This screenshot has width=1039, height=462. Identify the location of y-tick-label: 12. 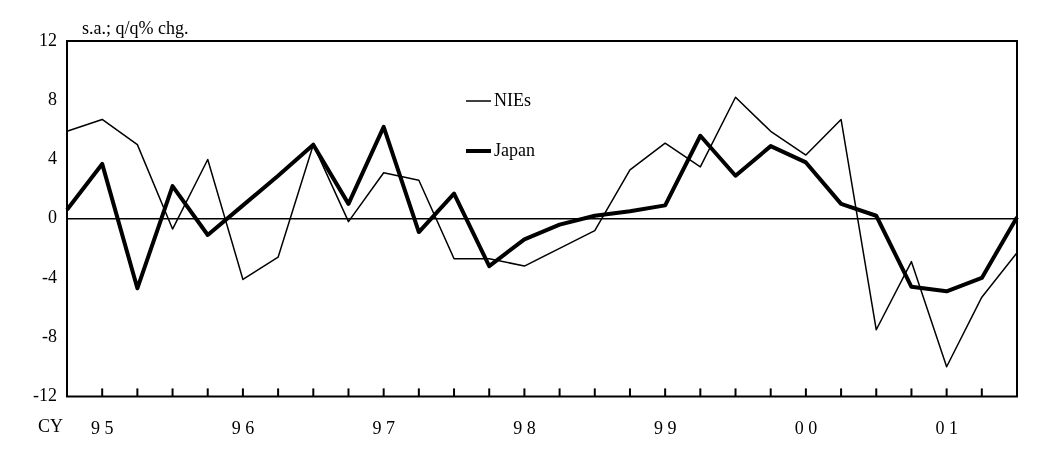
(48, 39).